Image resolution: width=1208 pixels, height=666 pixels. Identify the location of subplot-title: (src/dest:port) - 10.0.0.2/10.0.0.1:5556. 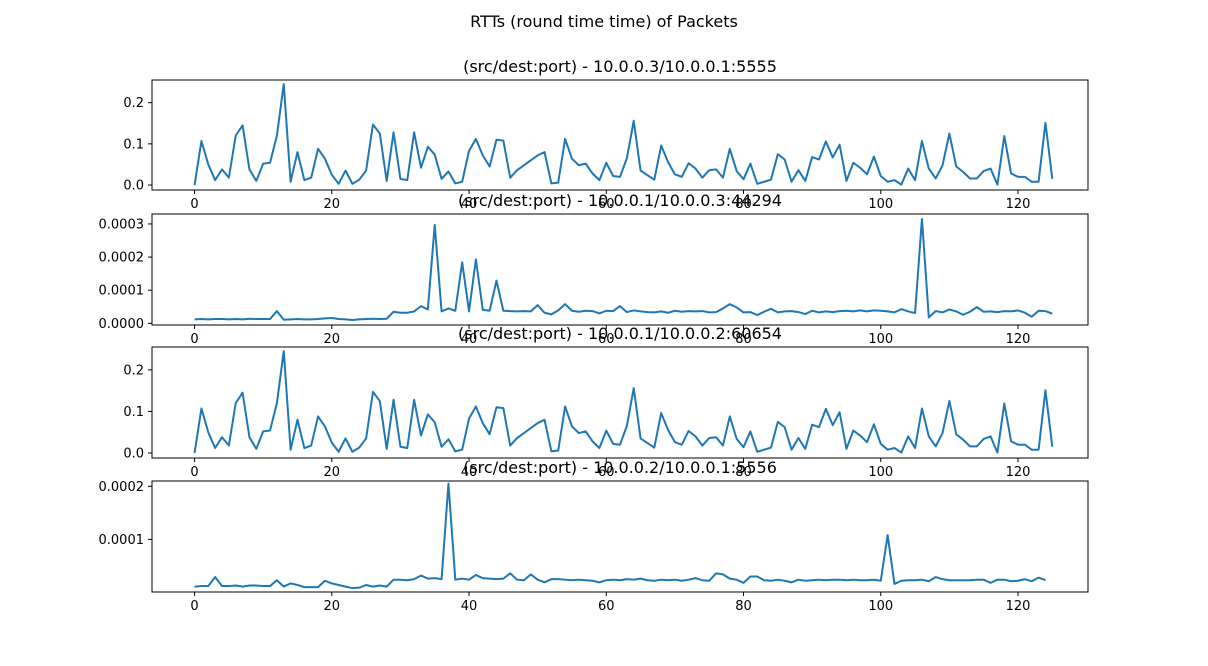
(620, 467).